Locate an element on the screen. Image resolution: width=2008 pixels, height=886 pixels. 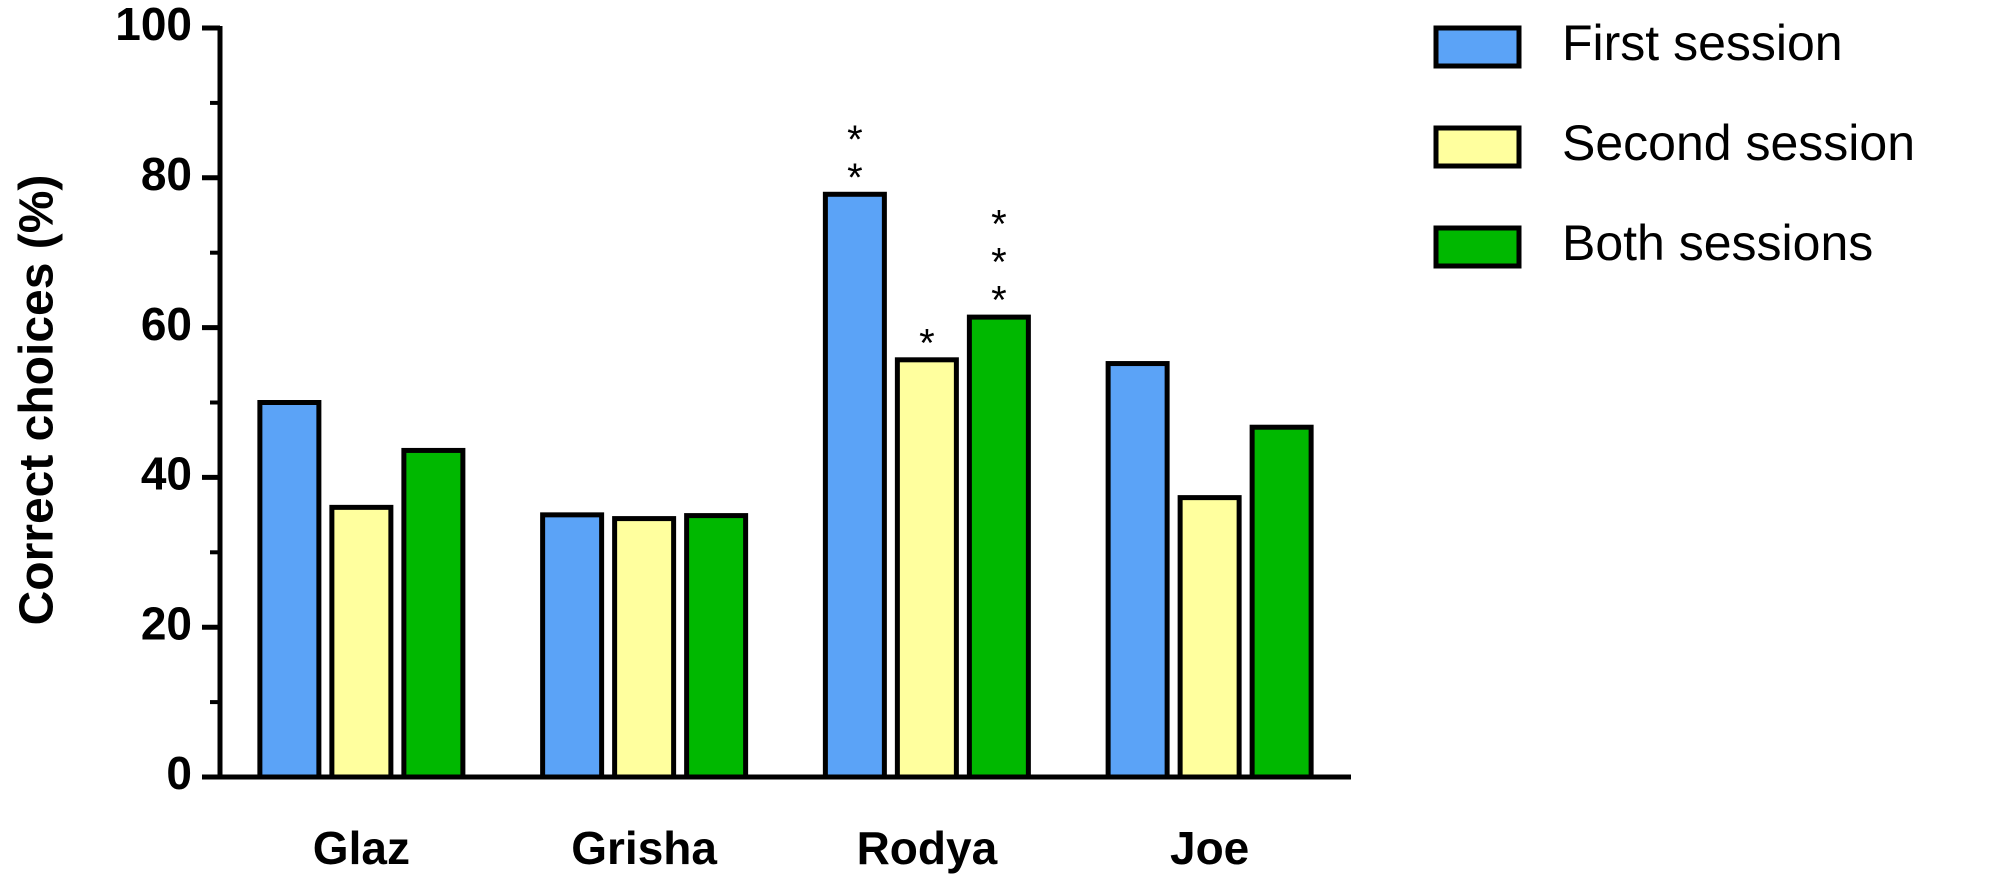
y-tick-label: 100 is located at coordinates (153, 25).